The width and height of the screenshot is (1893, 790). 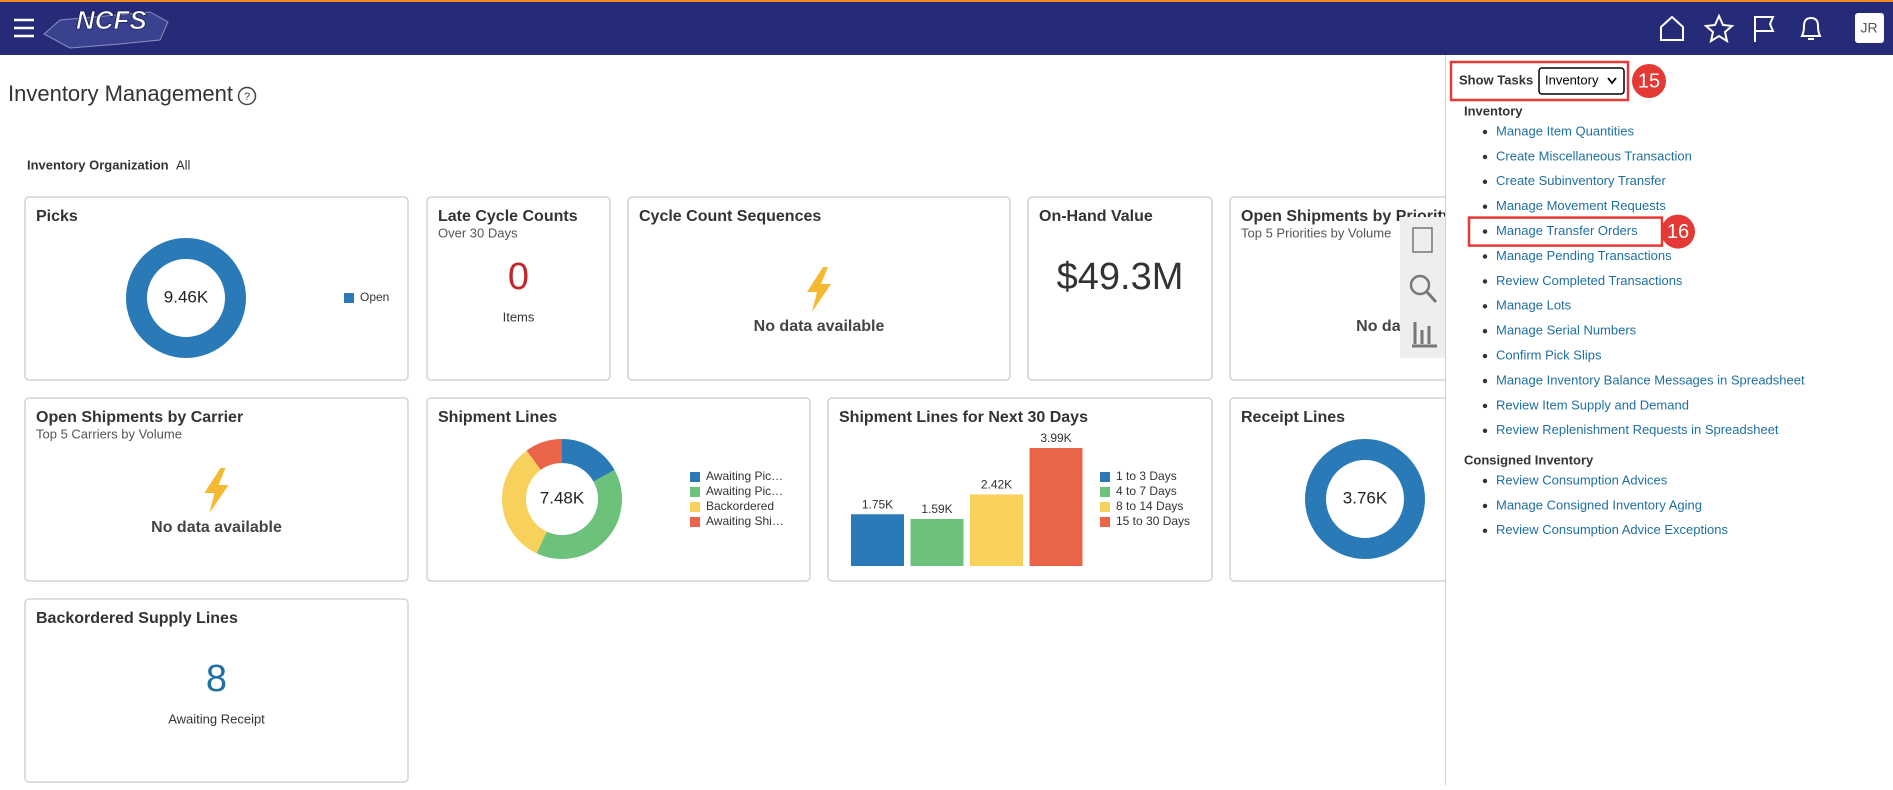 I want to click on task-link: Manage Consigned Inventory Aging, so click(x=1599, y=504).